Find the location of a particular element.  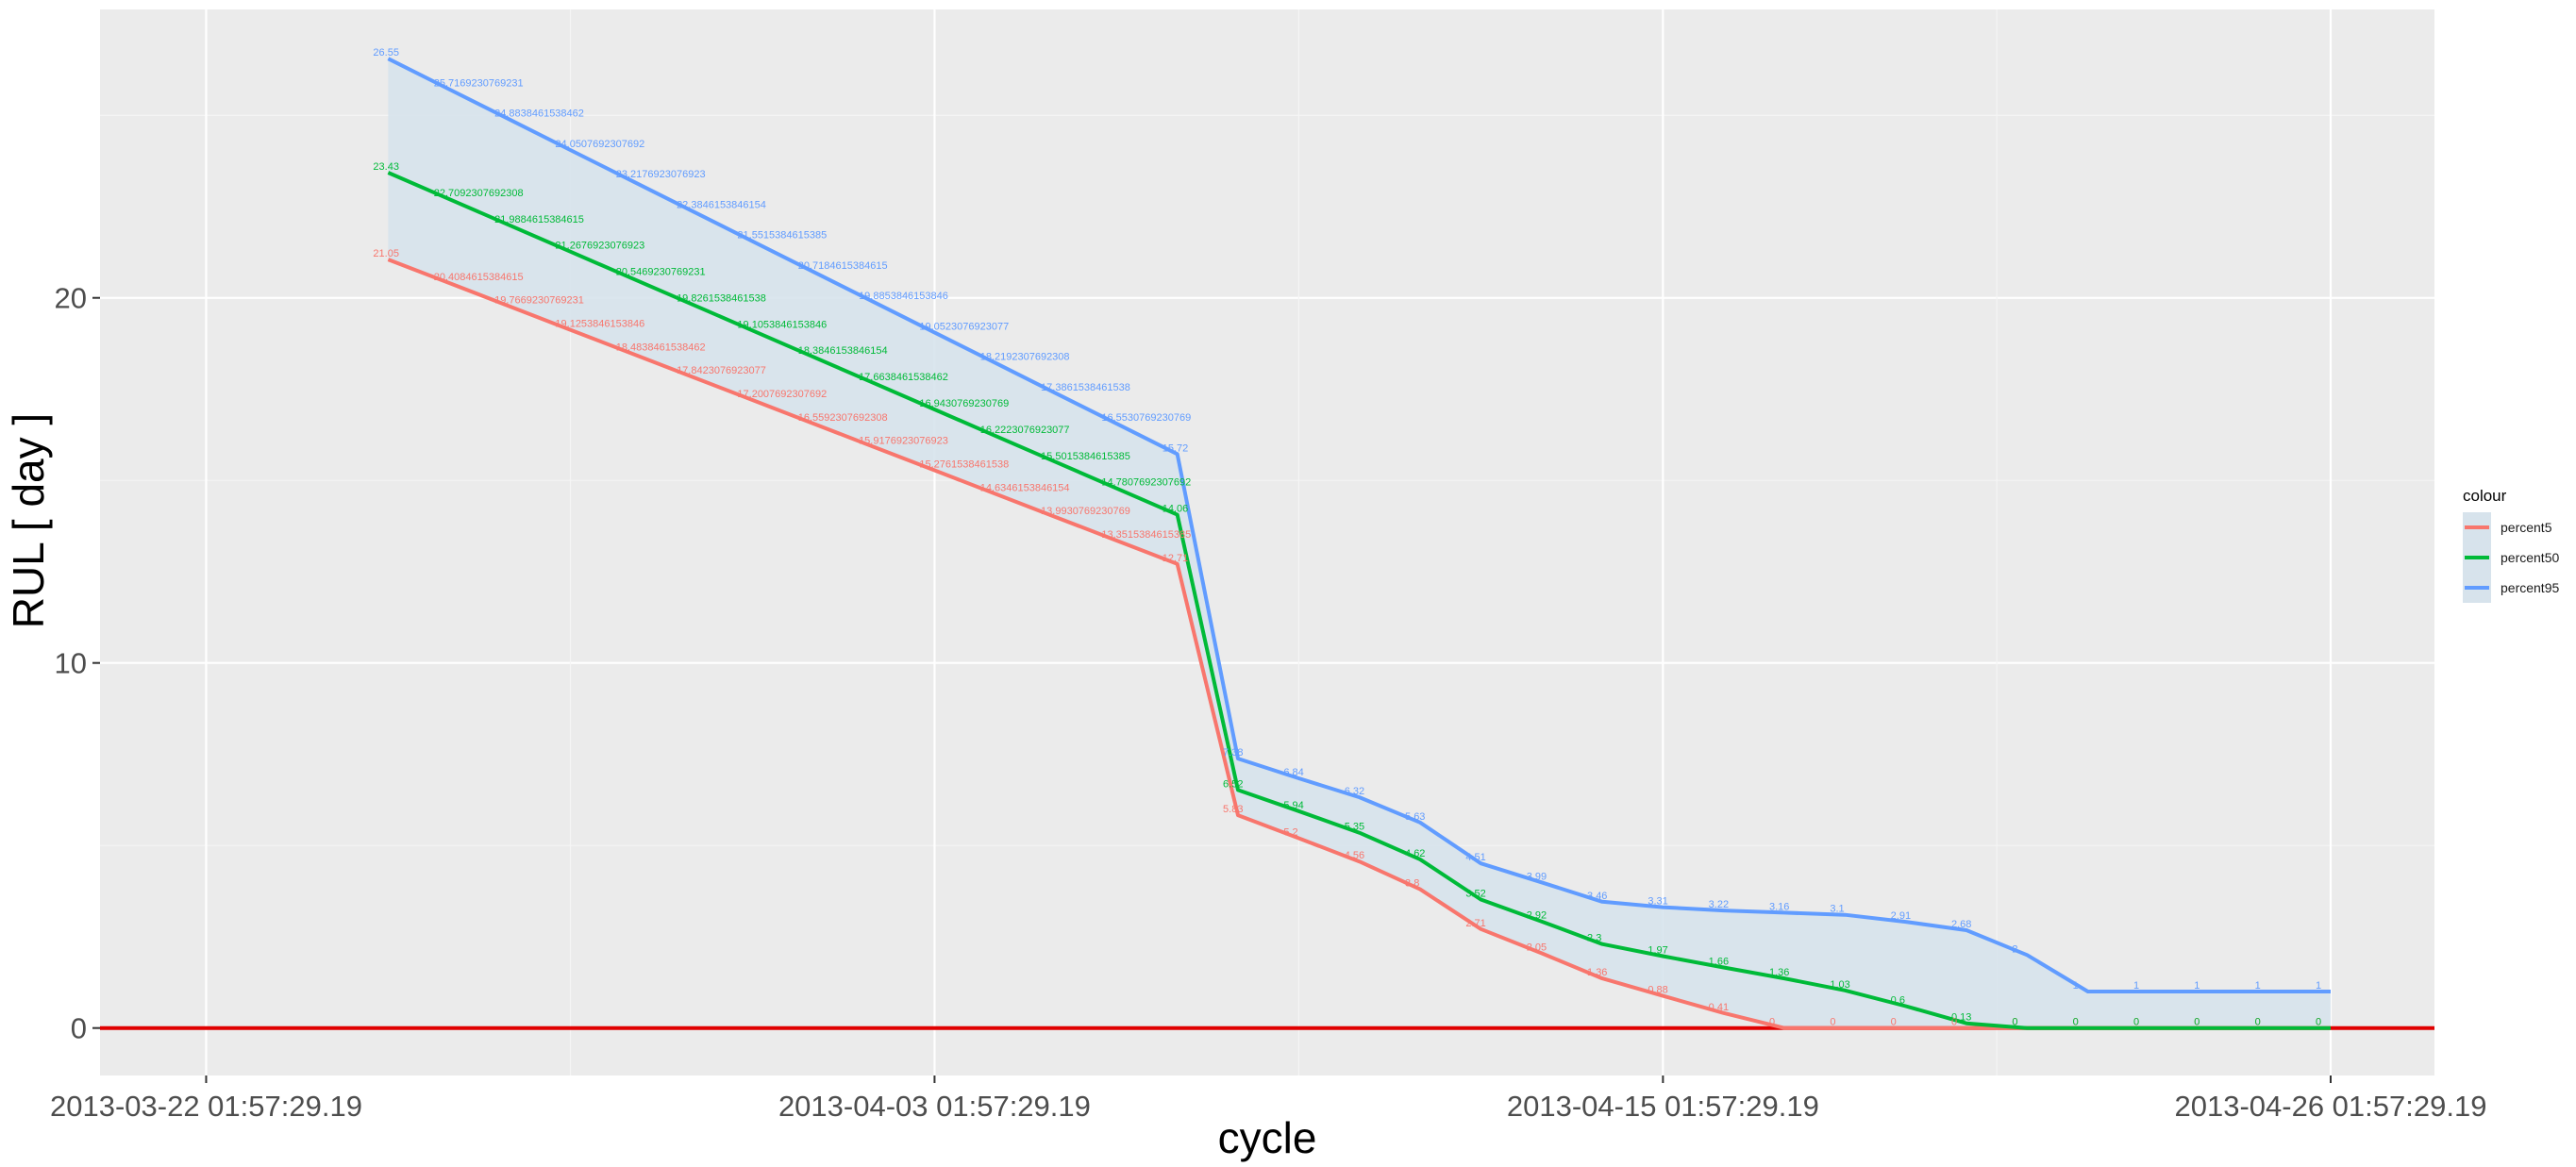

point-label-percent50: 19.8261538461538 is located at coordinates (721, 298).